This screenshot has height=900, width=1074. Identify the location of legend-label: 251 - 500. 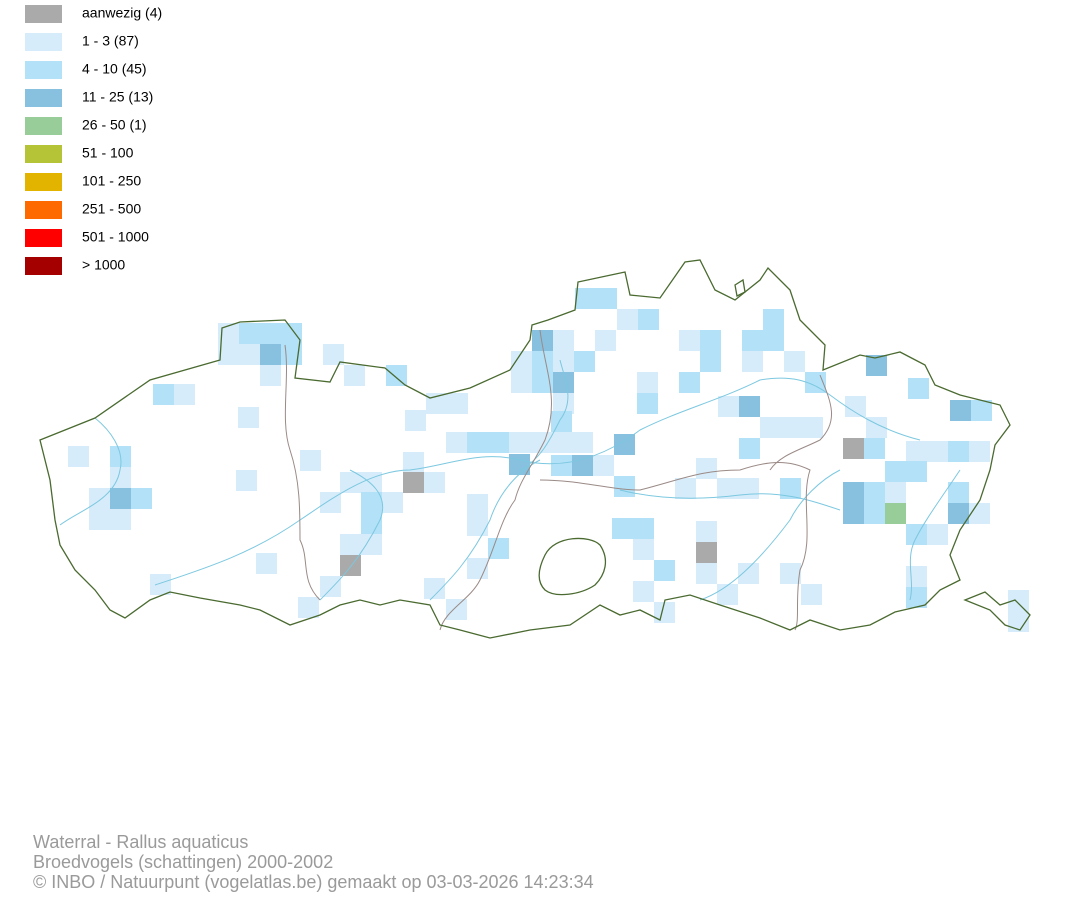
(111, 209).